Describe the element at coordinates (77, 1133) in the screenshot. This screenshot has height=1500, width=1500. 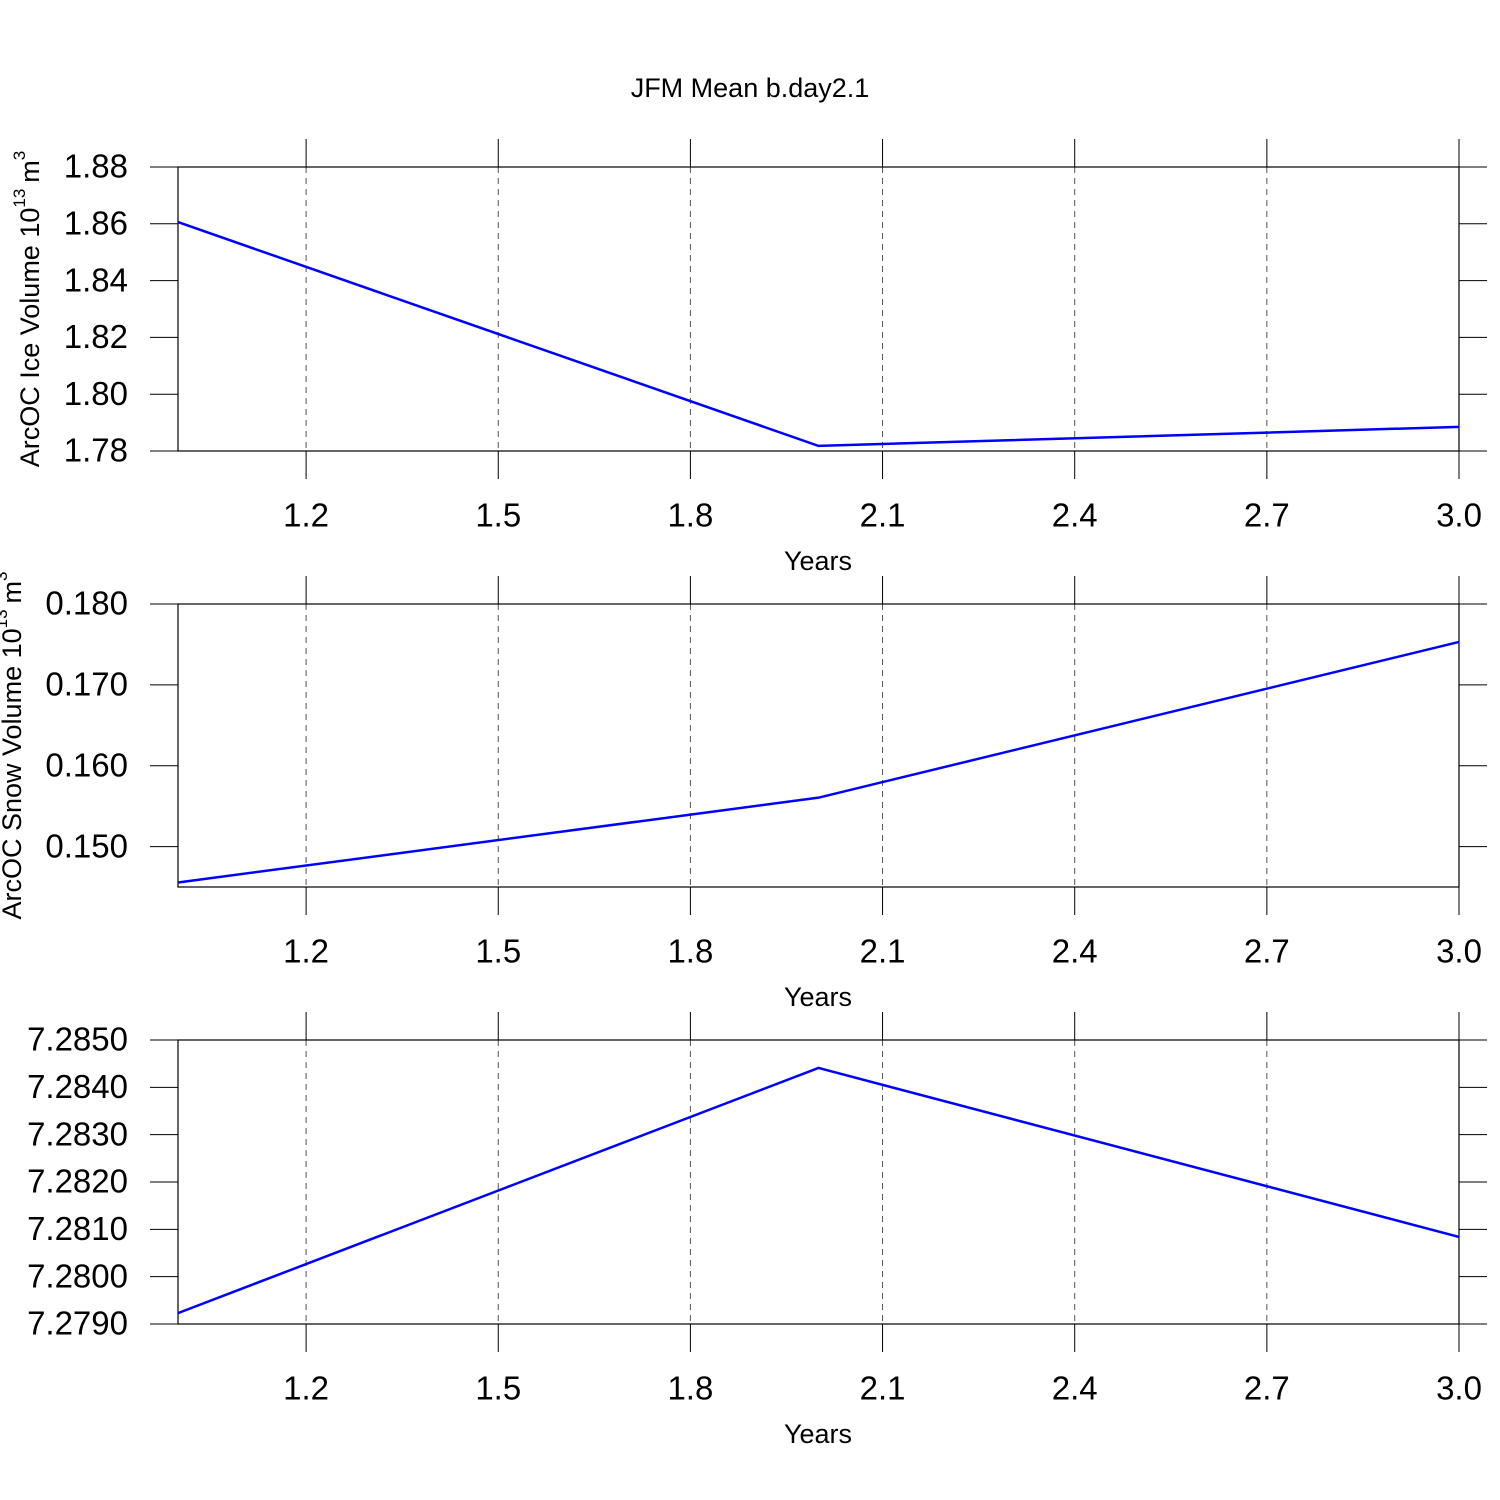
I see `y-tick-label: 7.2830` at that location.